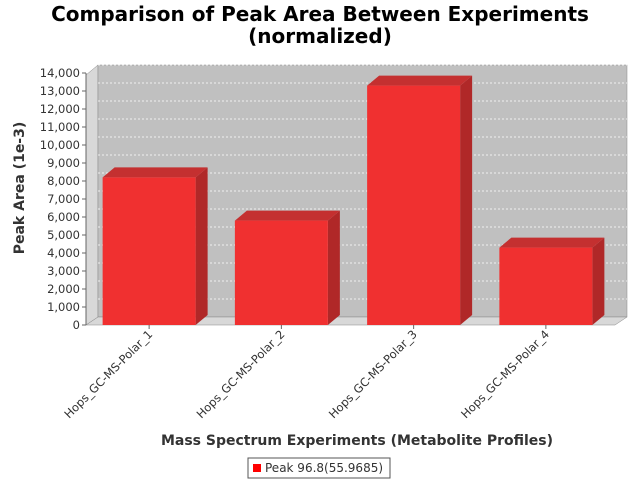 The height and width of the screenshot is (480, 640). What do you see at coordinates (373, 374) in the screenshot?
I see `x-tick-label: Hops_GC-MS-Polar_3` at bounding box center [373, 374].